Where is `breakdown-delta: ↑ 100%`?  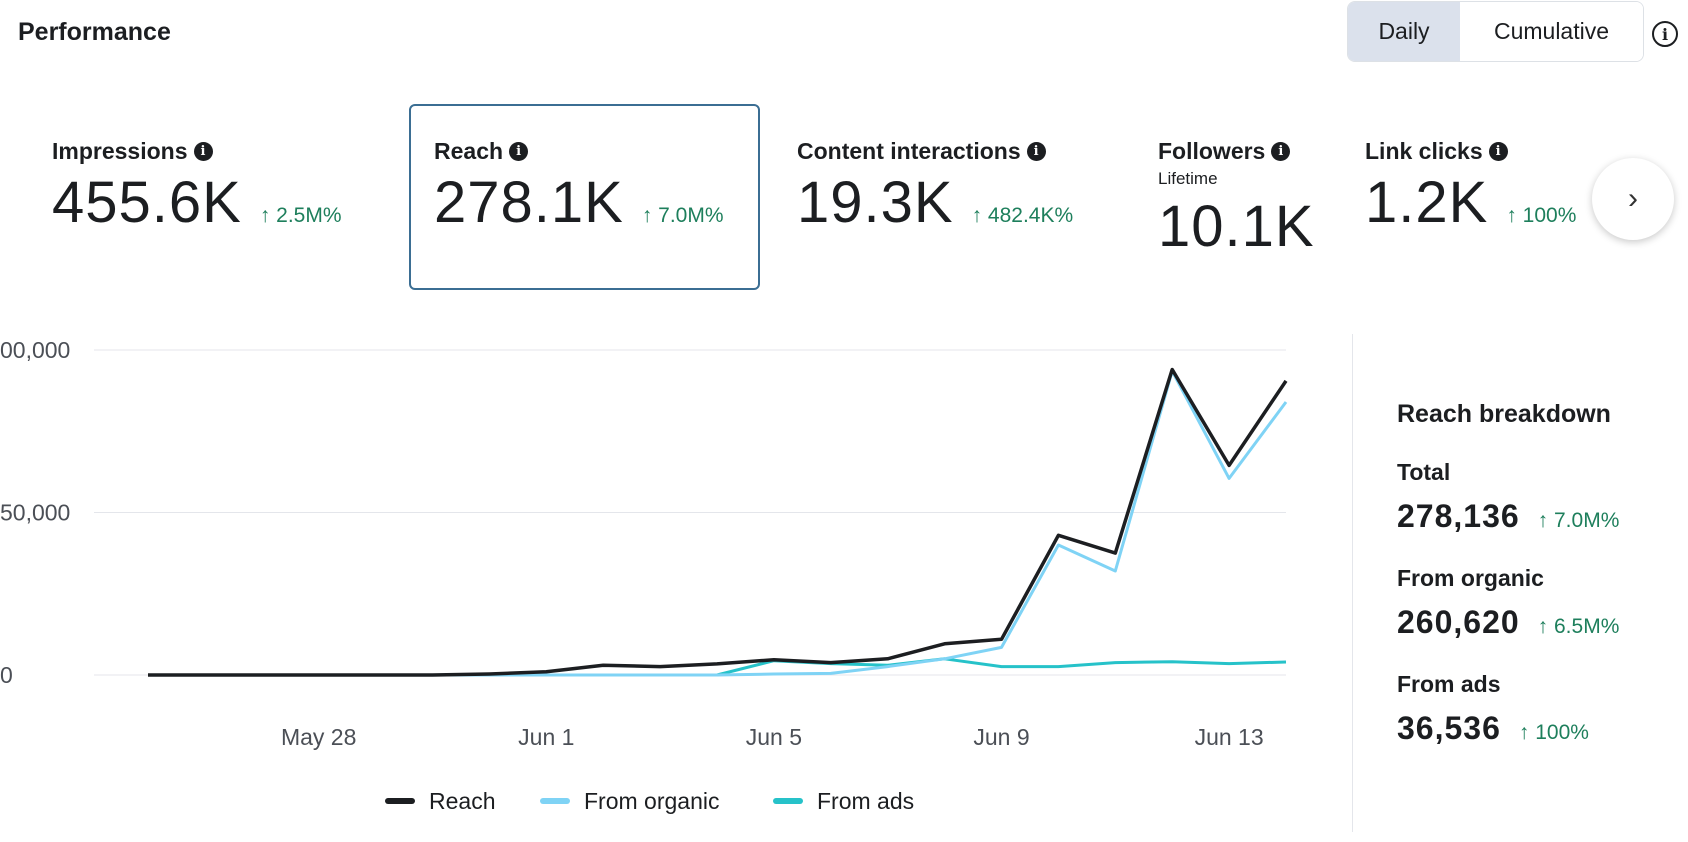 breakdown-delta: ↑ 100% is located at coordinates (1553, 732).